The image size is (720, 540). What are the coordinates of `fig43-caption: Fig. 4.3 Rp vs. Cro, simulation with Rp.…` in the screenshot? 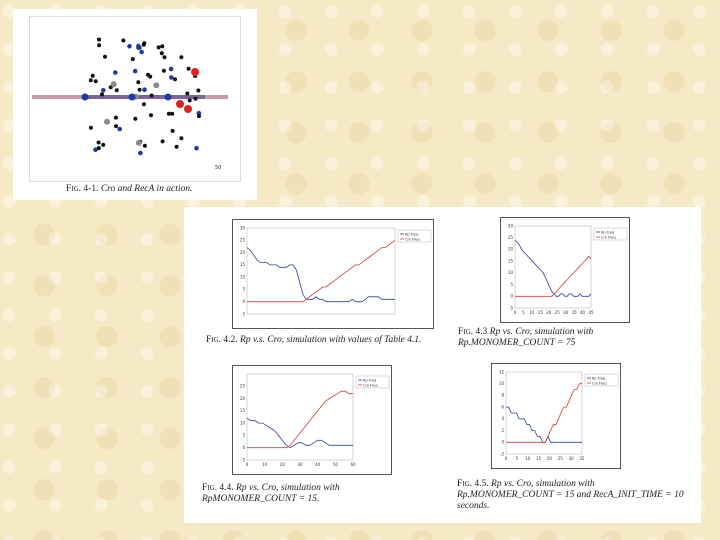 It's located at (525, 338).